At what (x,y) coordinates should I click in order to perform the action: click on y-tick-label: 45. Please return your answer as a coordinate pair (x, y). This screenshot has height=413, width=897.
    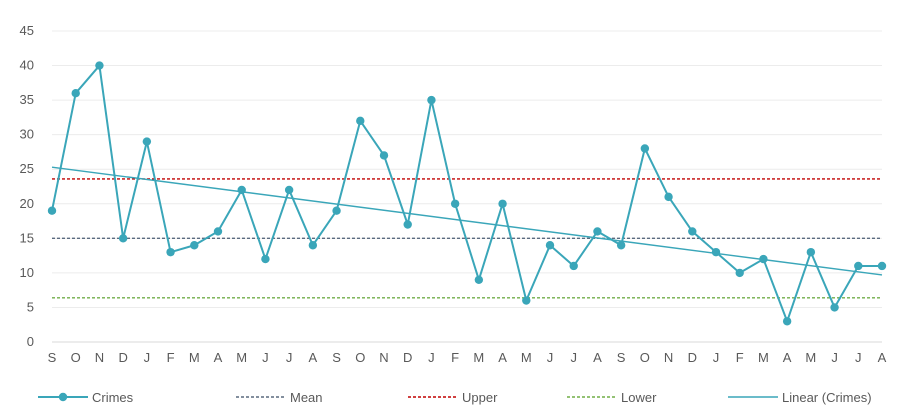
    Looking at the image, I should click on (27, 30).